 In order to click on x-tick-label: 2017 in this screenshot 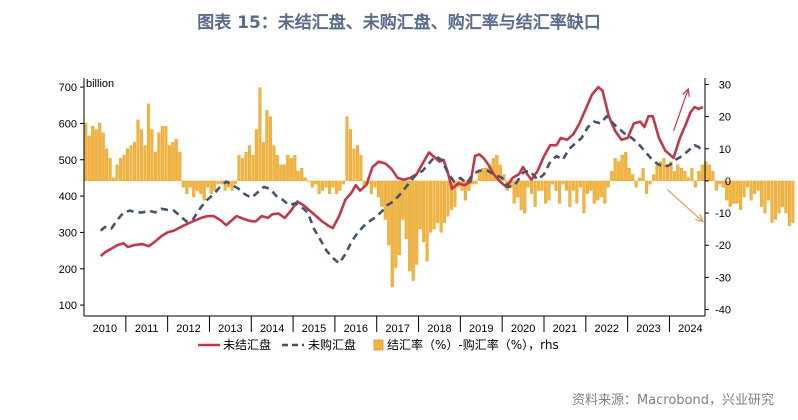, I will do `click(397, 329)`.